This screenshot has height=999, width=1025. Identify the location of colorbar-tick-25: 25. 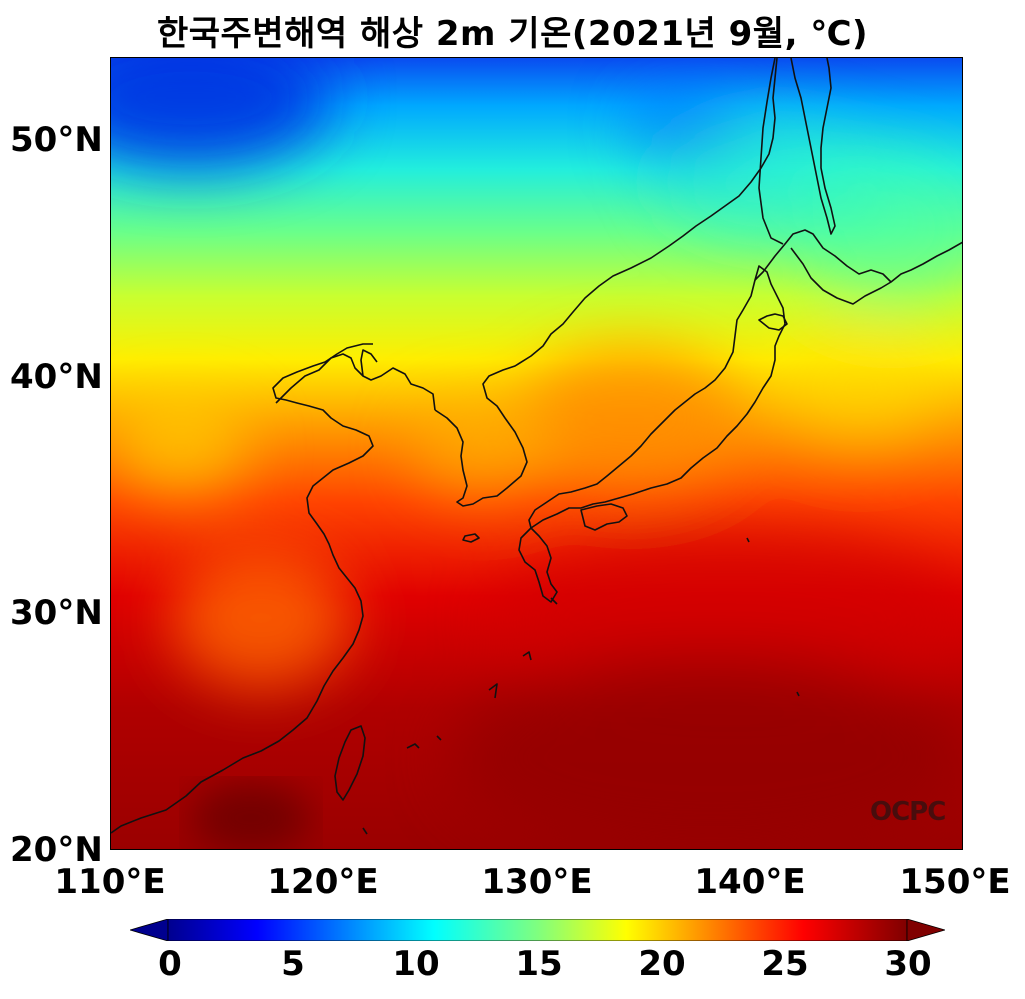
(785, 964).